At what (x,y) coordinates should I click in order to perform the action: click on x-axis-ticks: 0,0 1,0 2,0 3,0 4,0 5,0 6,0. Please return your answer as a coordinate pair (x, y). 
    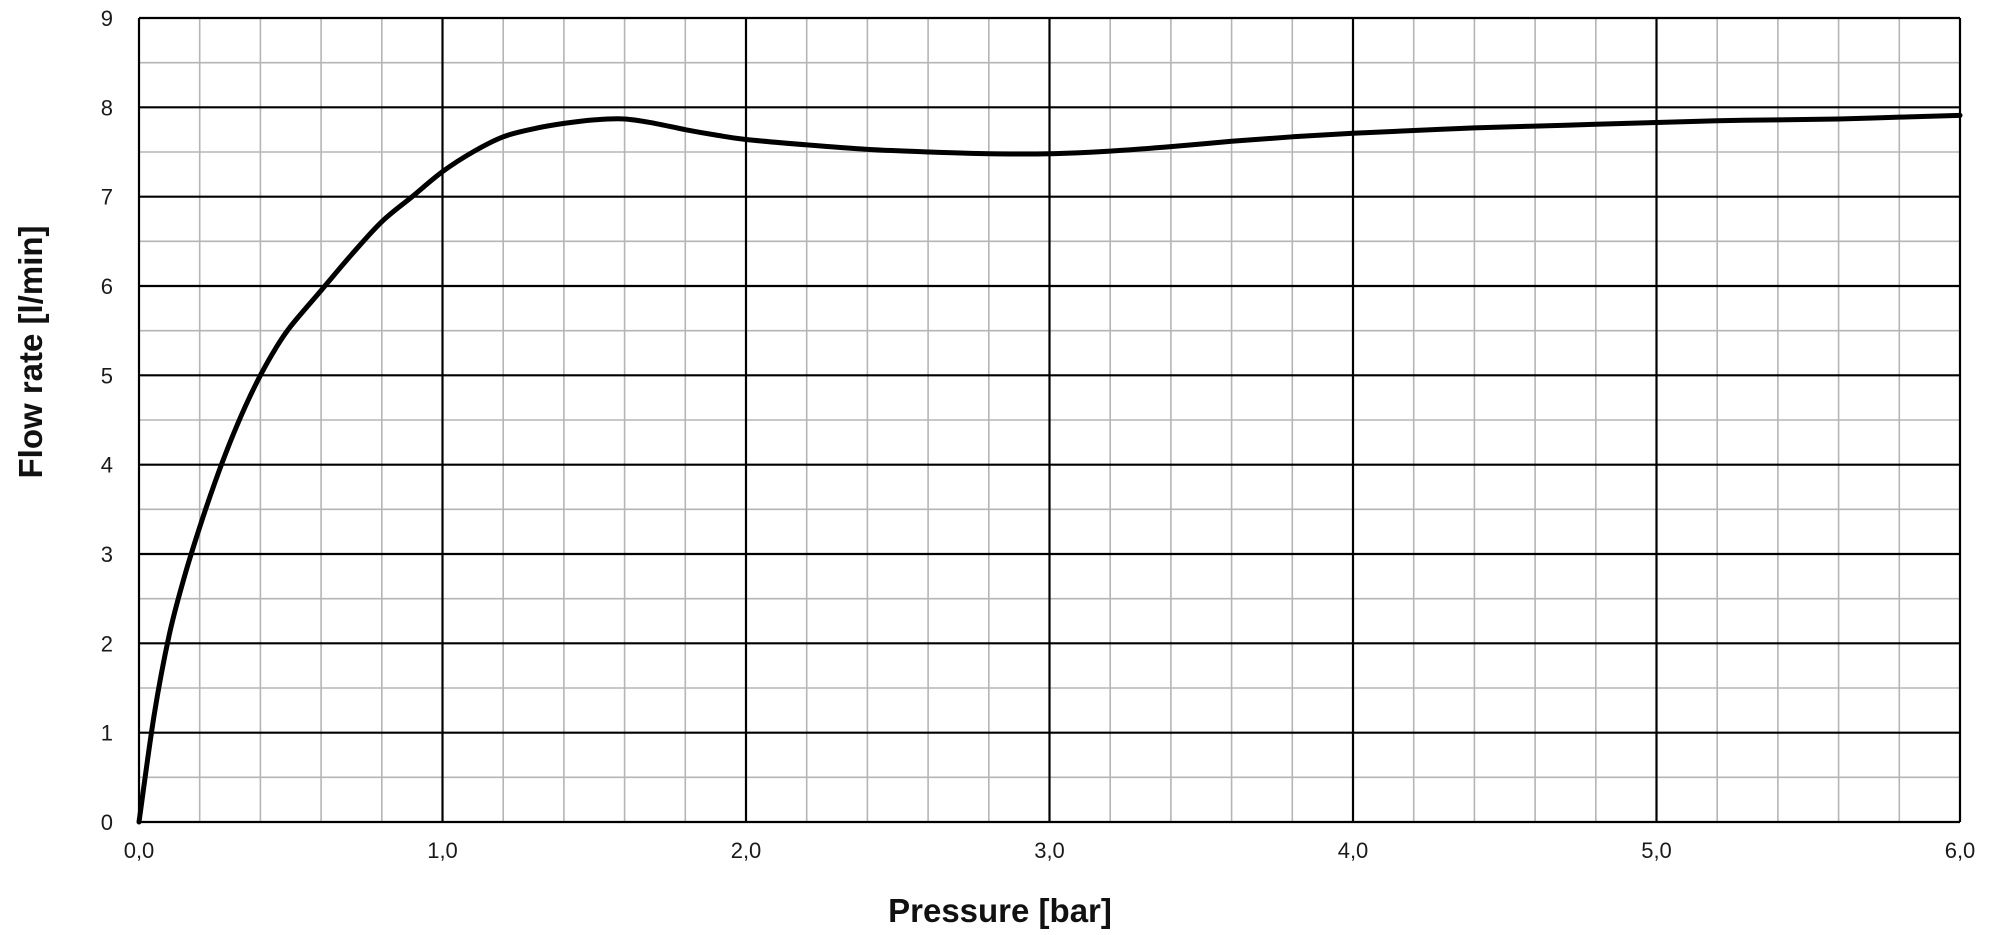
    Looking at the image, I should click on (1050, 850).